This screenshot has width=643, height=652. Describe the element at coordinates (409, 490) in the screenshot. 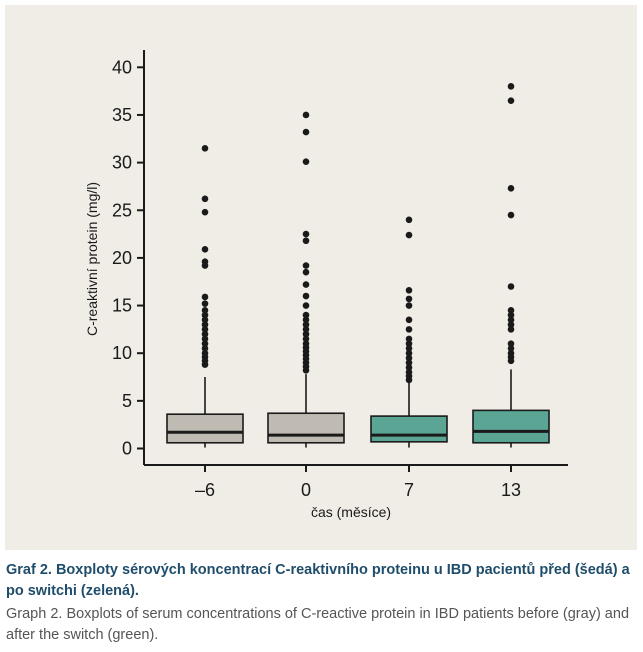

I see `x-tick-label: 7` at that location.